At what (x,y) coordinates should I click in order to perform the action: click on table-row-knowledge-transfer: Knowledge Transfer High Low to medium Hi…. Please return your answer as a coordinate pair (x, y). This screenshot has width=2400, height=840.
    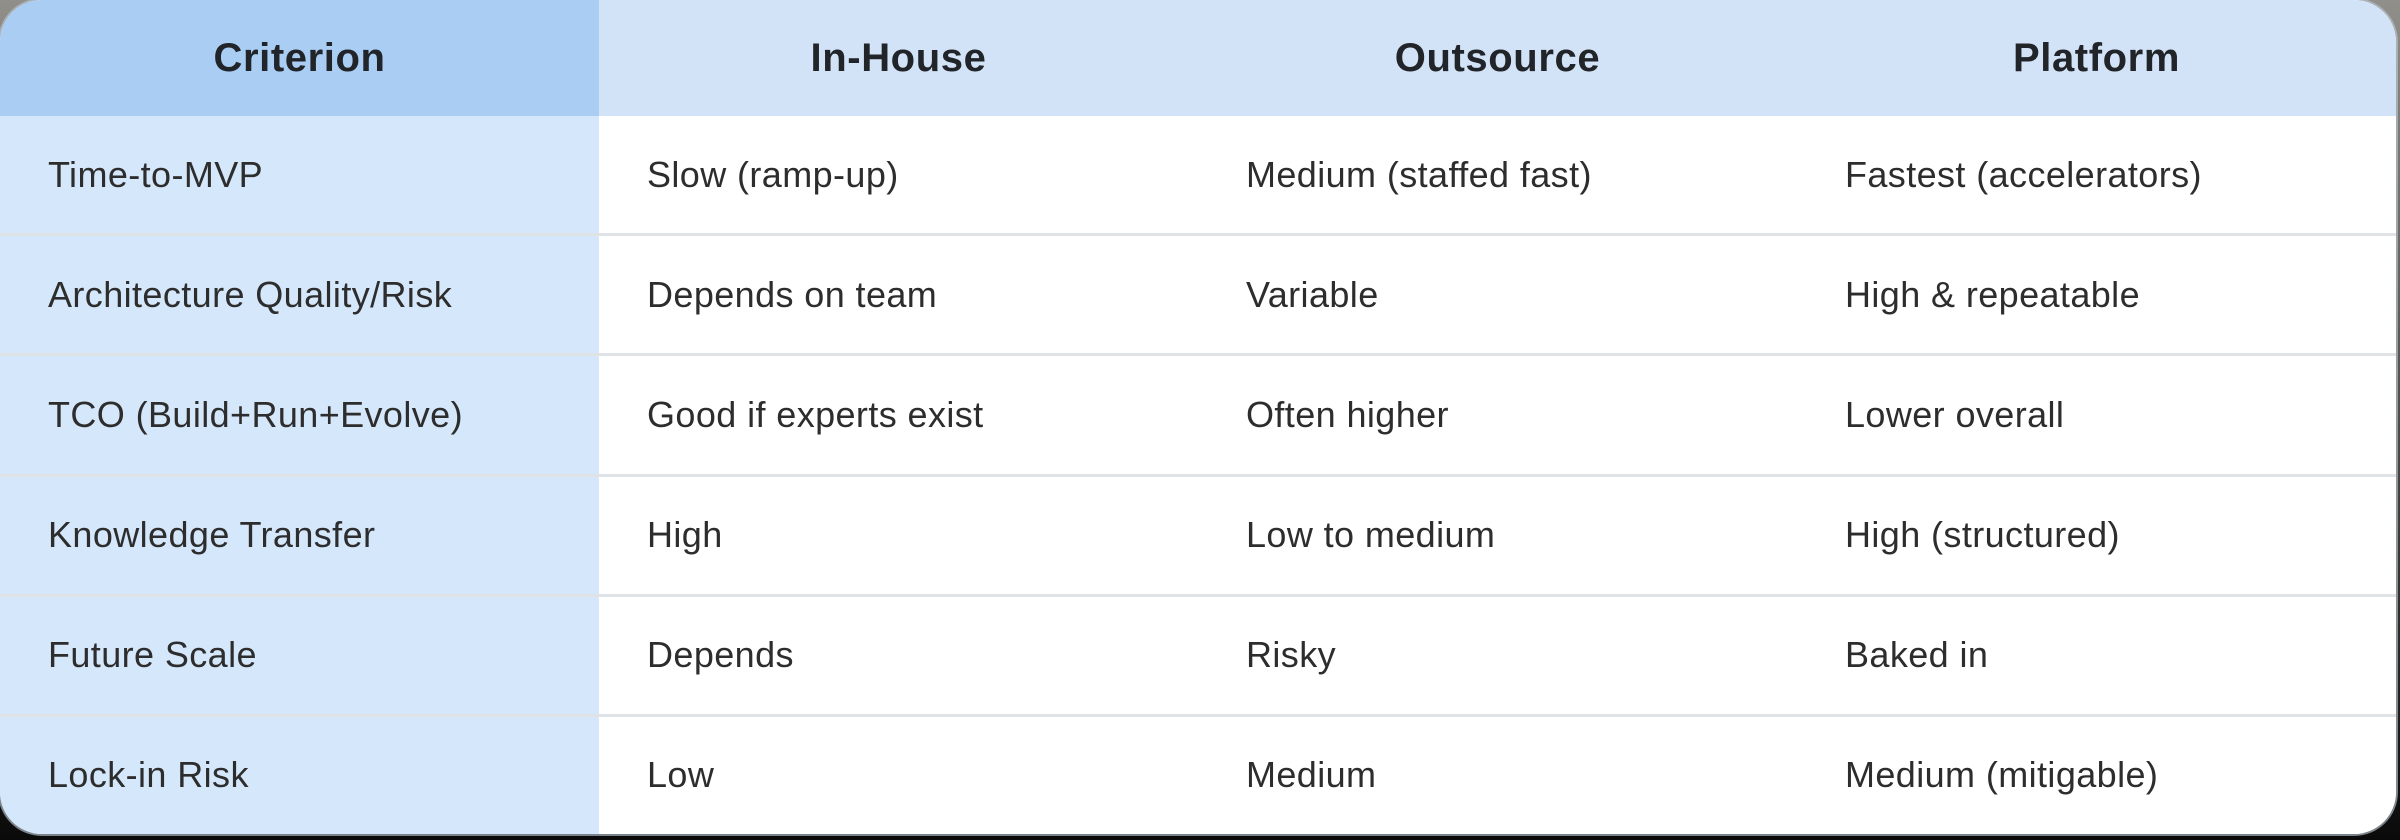
    Looking at the image, I should click on (1198, 533).